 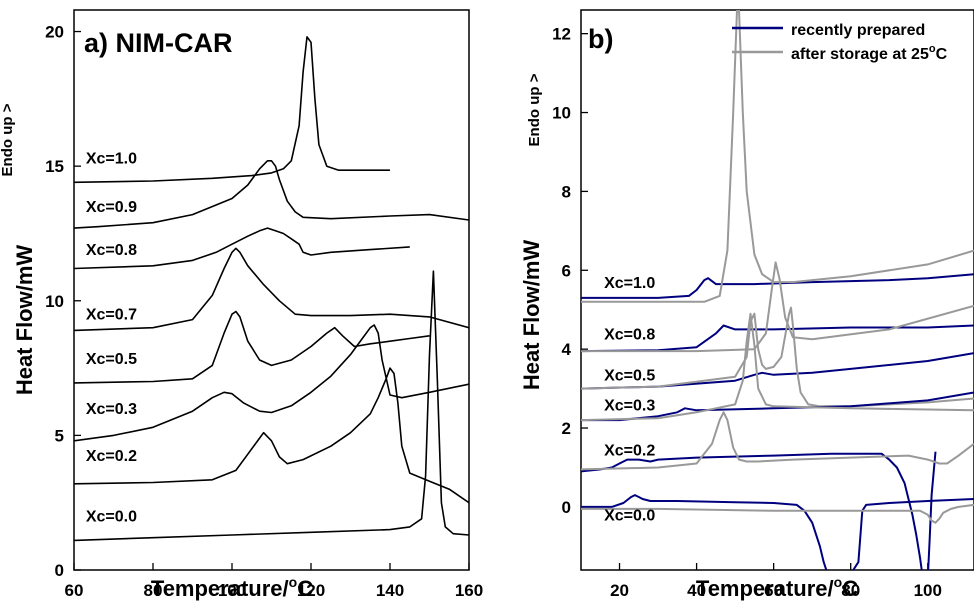 I want to click on panel-b-ylabel: Heat Flow/mW, so click(x=531, y=315).